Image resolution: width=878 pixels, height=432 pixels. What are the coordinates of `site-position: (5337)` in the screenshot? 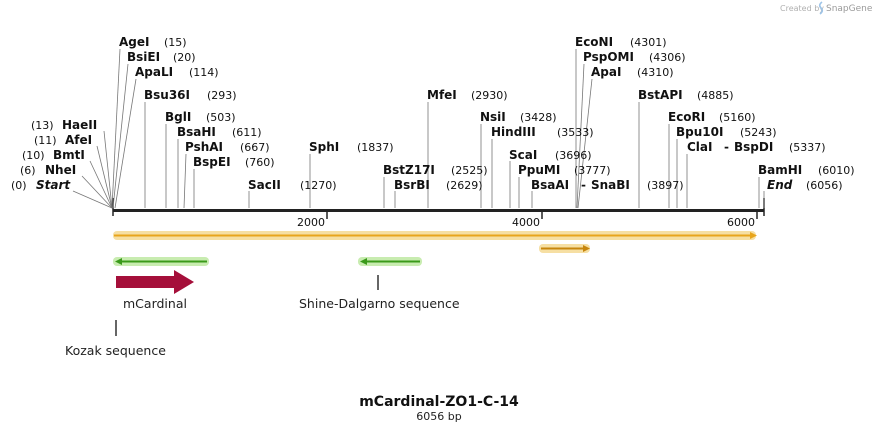 It's located at (807, 147).